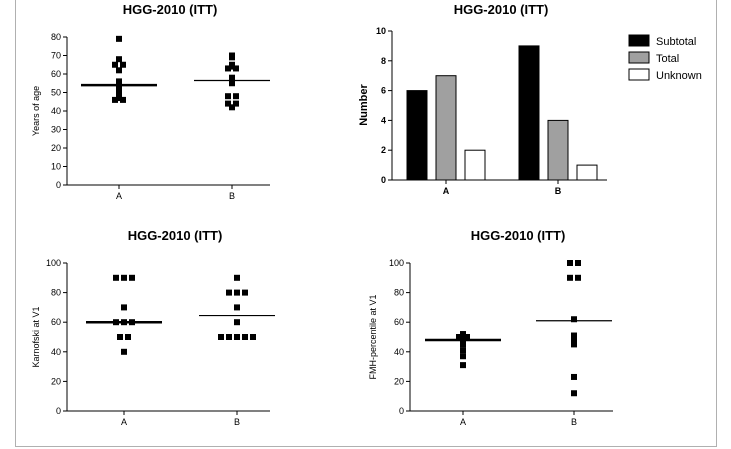 This screenshot has height=449, width=731. Describe the element at coordinates (56, 56) in the screenshot. I see `y-tick-label: 70` at that location.